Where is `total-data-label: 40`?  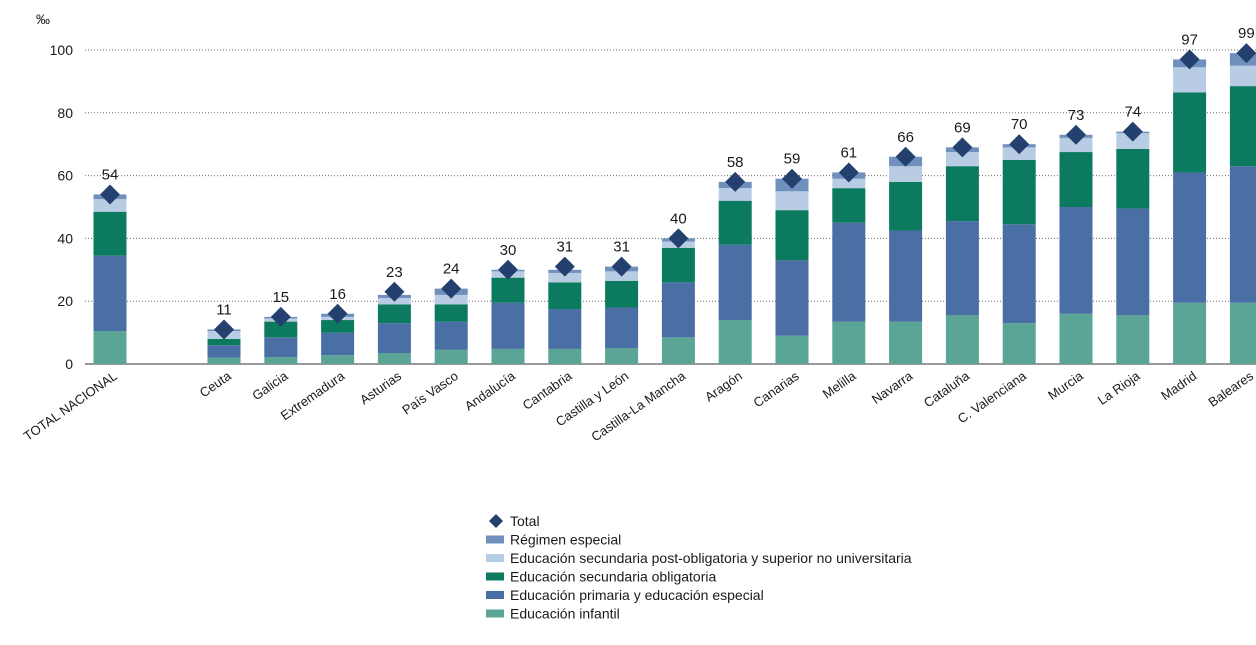
total-data-label: 40 is located at coordinates (678, 218).